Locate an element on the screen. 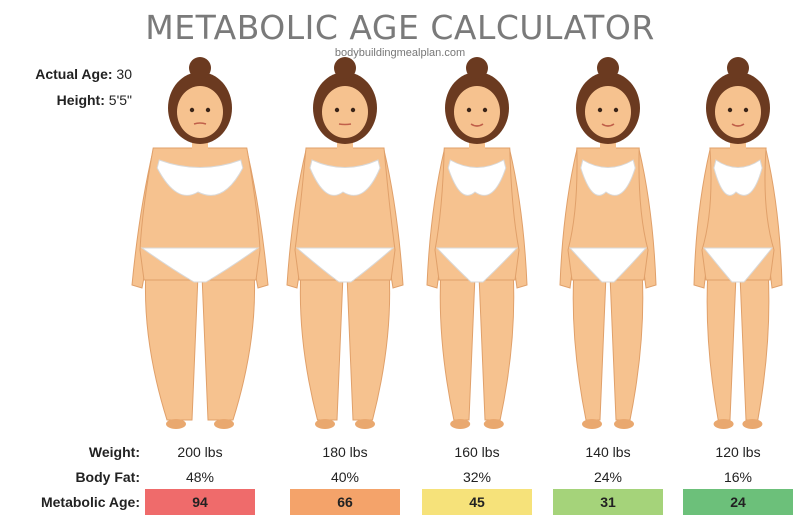 Image resolution: width=800 pixels, height=523 pixels. height-info: Height: 5'5" is located at coordinates (94, 100).